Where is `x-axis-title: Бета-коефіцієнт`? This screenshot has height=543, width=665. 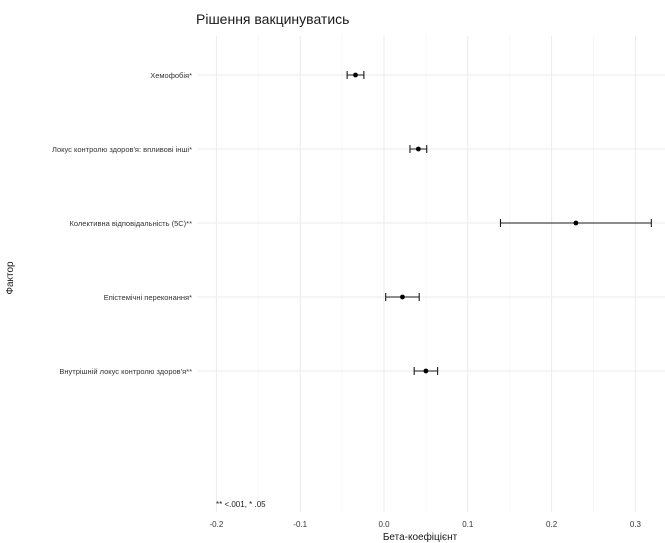
x-axis-title: Бета-коефіцієнт is located at coordinates (420, 537).